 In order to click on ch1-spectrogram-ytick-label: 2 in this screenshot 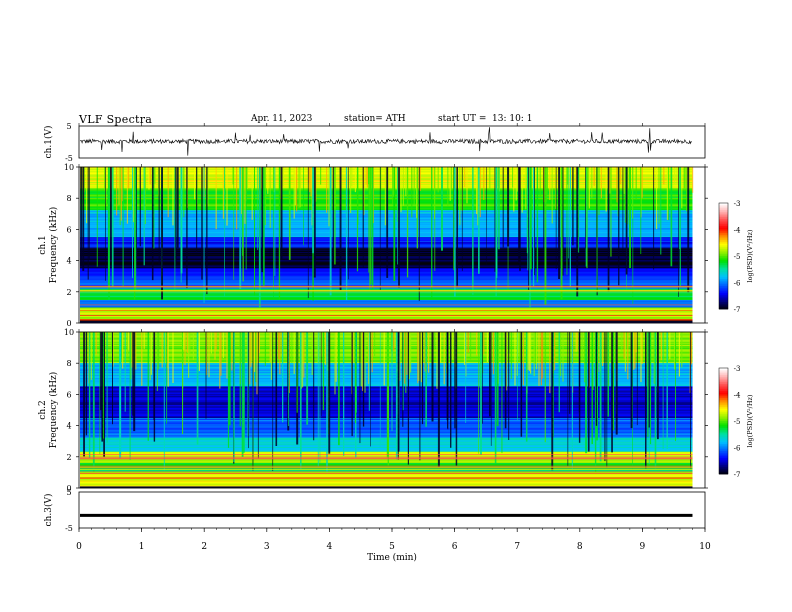, I will do `click(68, 292)`.